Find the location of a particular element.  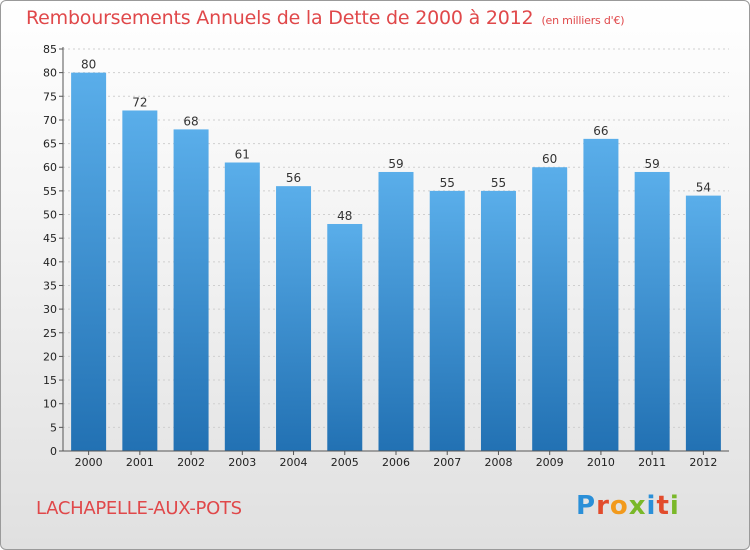

y-tick-label: 15 is located at coordinates (50, 380).